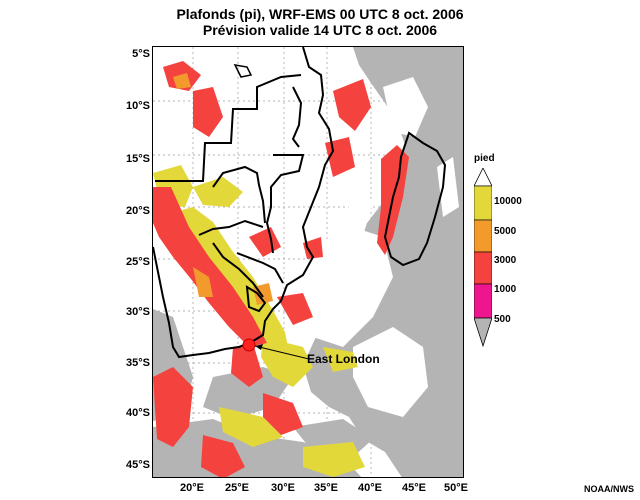 The image size is (640, 500). I want to click on legend-label-3000: 3000, so click(505, 260).